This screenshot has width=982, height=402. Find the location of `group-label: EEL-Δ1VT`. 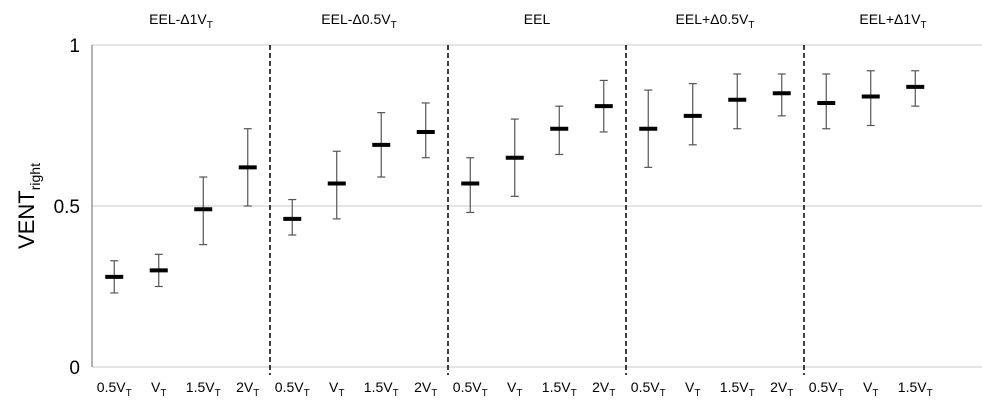

group-label: EEL-Δ1VT is located at coordinates (181, 21).